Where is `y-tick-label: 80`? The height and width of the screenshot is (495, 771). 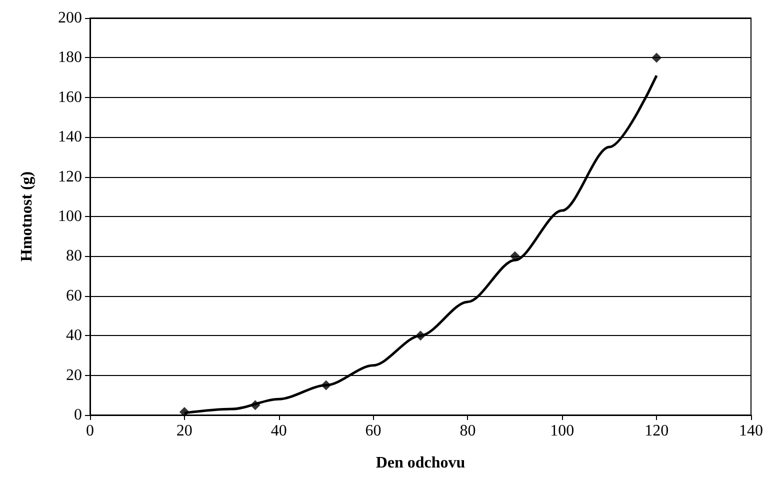 y-tick-label: 80 is located at coordinates (74, 256).